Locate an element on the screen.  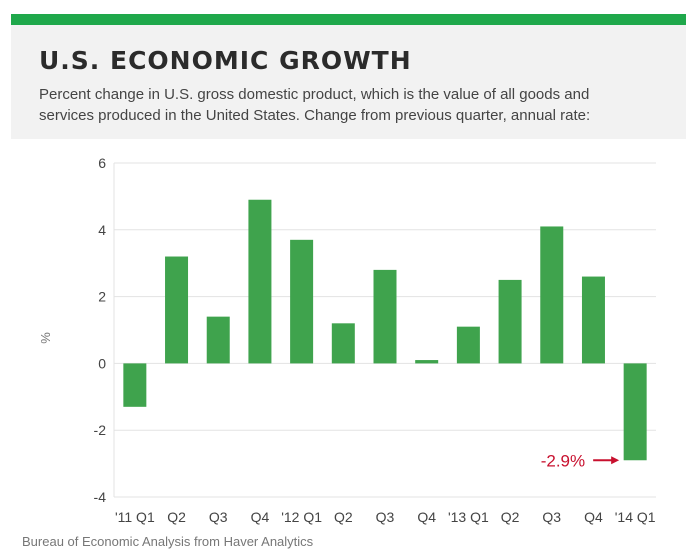
y-tick-label: 2 is located at coordinates (102, 297).